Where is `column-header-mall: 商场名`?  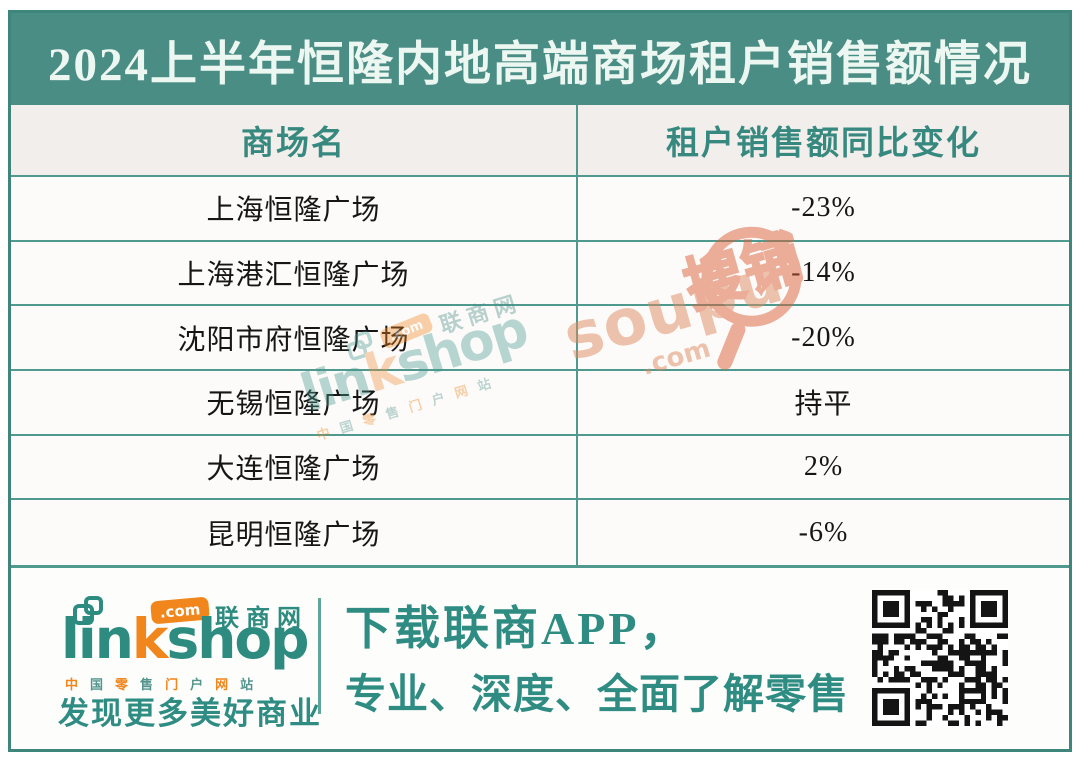
column-header-mall: 商场名 is located at coordinates (294, 140).